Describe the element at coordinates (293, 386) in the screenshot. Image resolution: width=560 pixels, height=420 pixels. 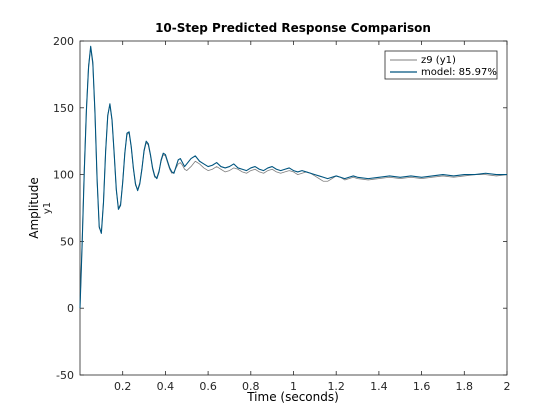
I see `x-tick-label: 1` at that location.